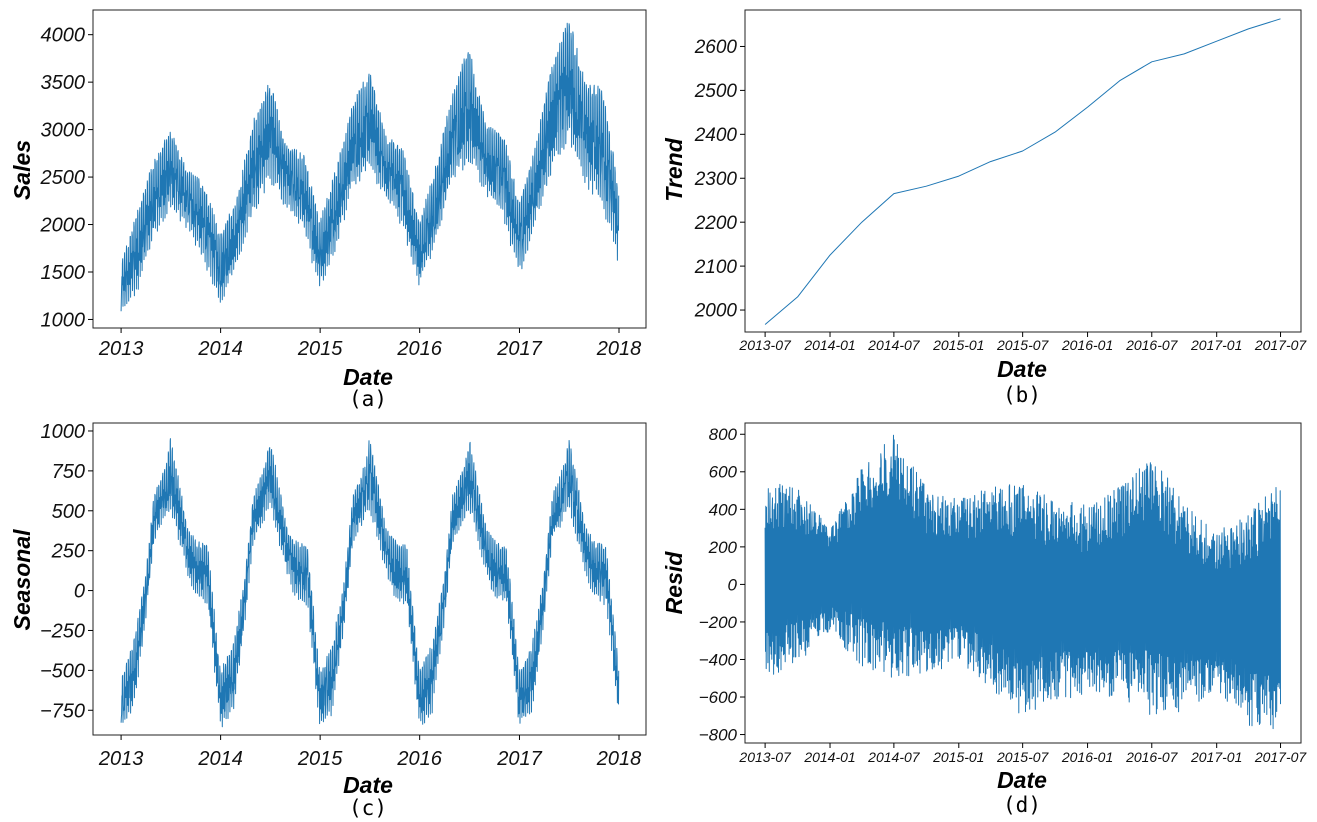  I want to click on y-tick-label: −500, so click(62, 671).